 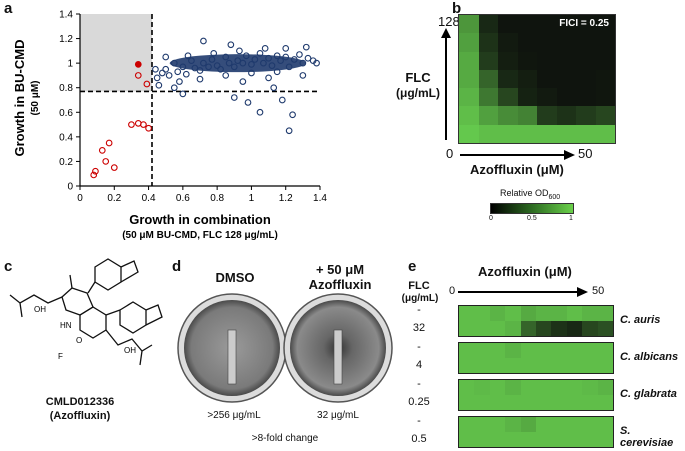 What do you see at coordinates (66, 325) in the screenshot?
I see `atom-hn: HN` at bounding box center [66, 325].